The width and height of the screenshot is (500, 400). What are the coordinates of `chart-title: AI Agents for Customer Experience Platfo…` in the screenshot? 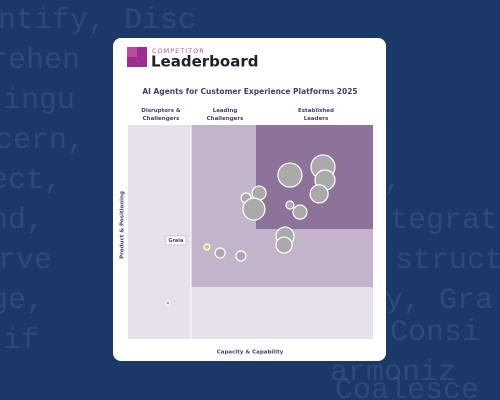 It's located at (249, 91).